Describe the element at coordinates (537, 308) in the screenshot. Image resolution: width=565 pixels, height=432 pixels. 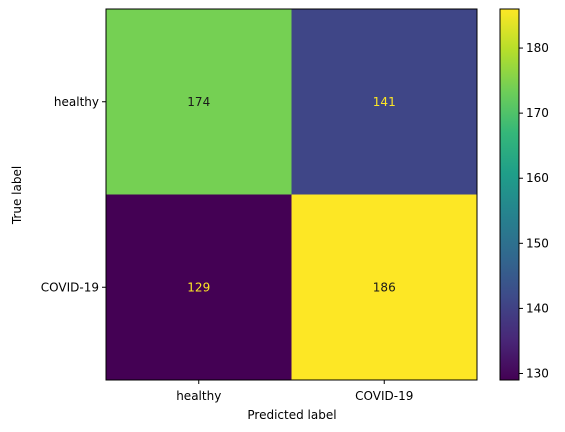
I see `colorbar-tick-label: 140` at that location.